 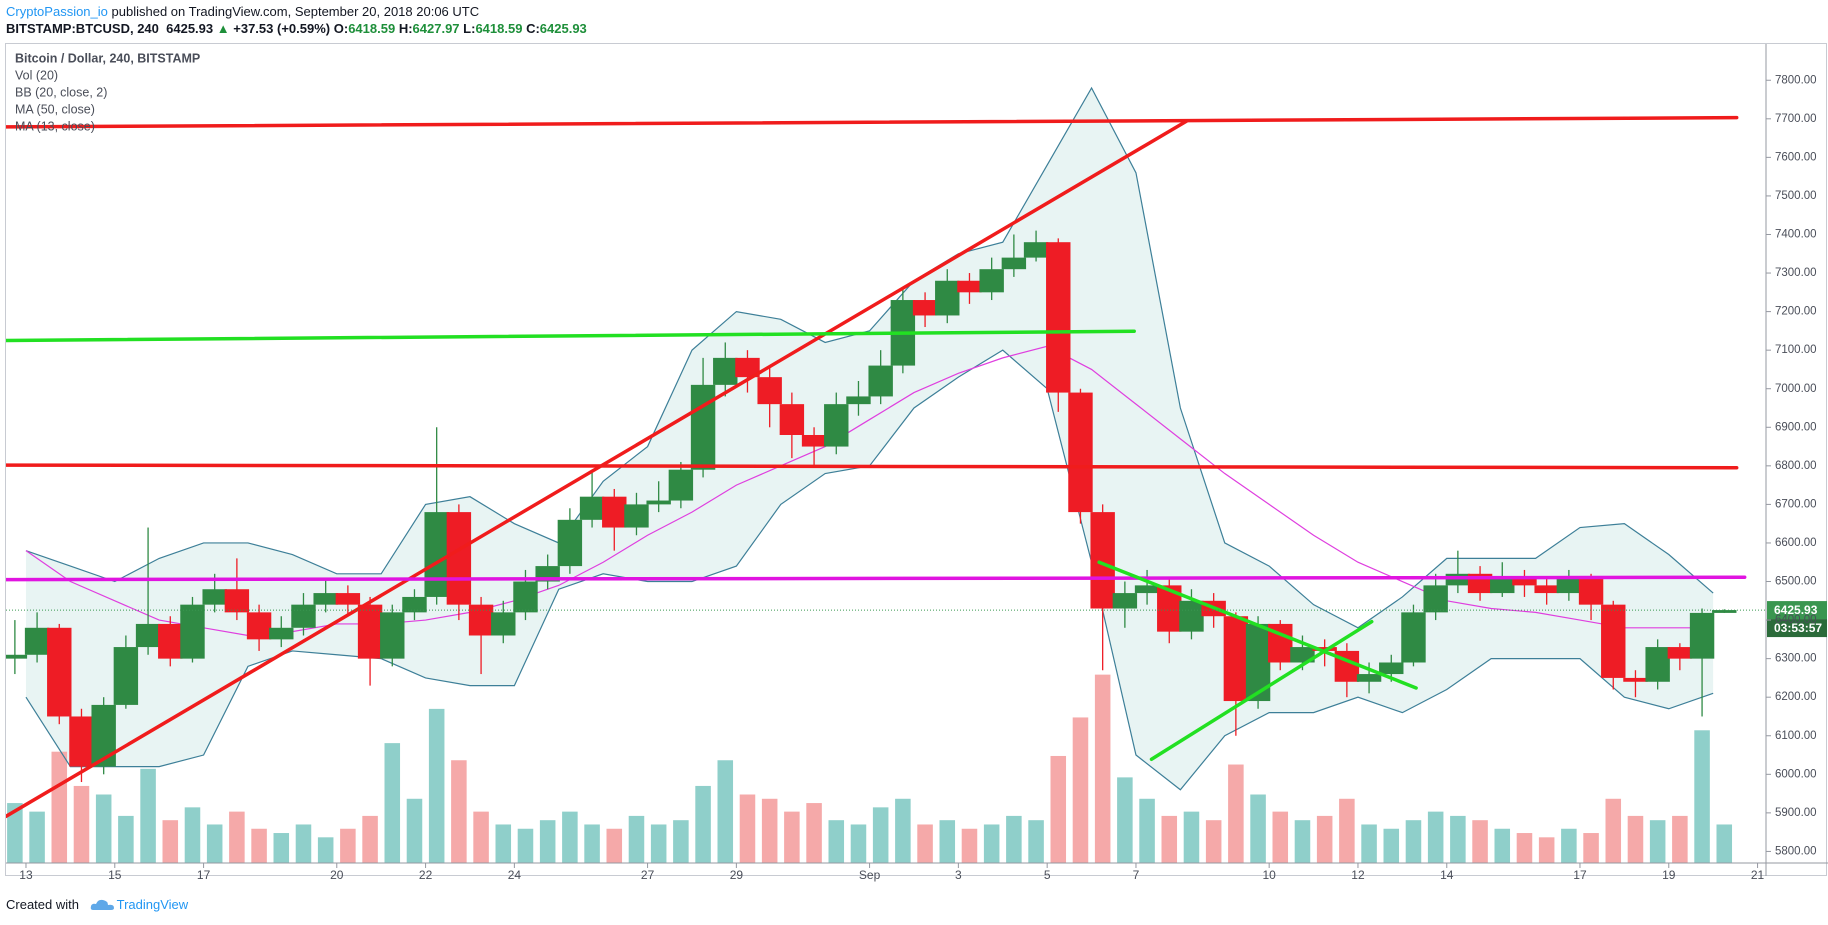 I want to click on y-tick-label: 7500.00, so click(x=1796, y=196).